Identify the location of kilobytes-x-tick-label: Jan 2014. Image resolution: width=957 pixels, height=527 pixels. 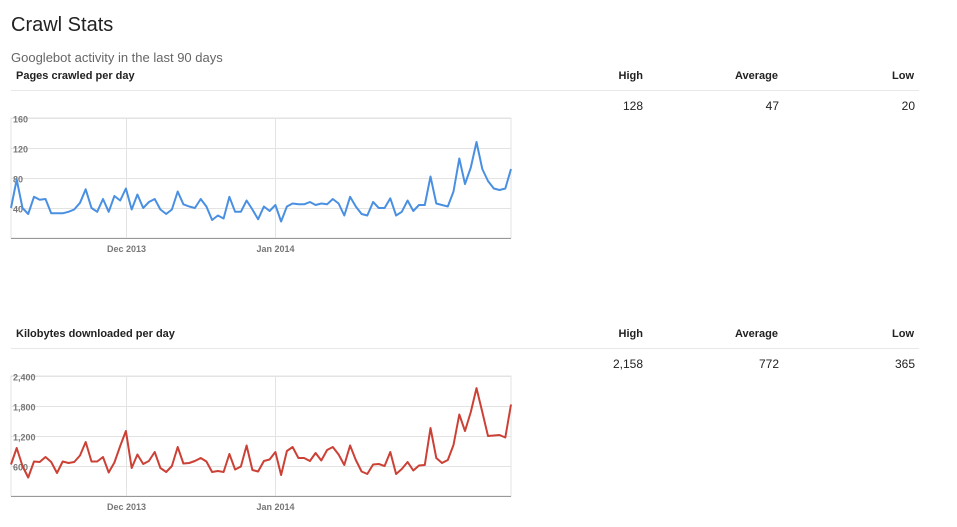
(275, 507).